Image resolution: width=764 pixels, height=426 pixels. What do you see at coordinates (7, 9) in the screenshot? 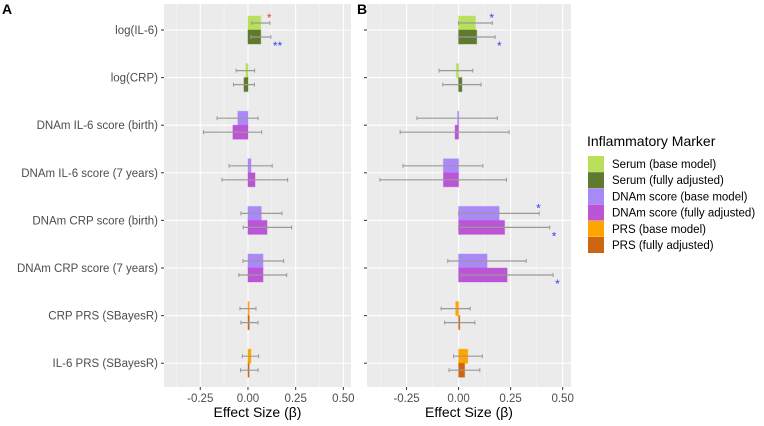
I see `panel-label: A` at bounding box center [7, 9].